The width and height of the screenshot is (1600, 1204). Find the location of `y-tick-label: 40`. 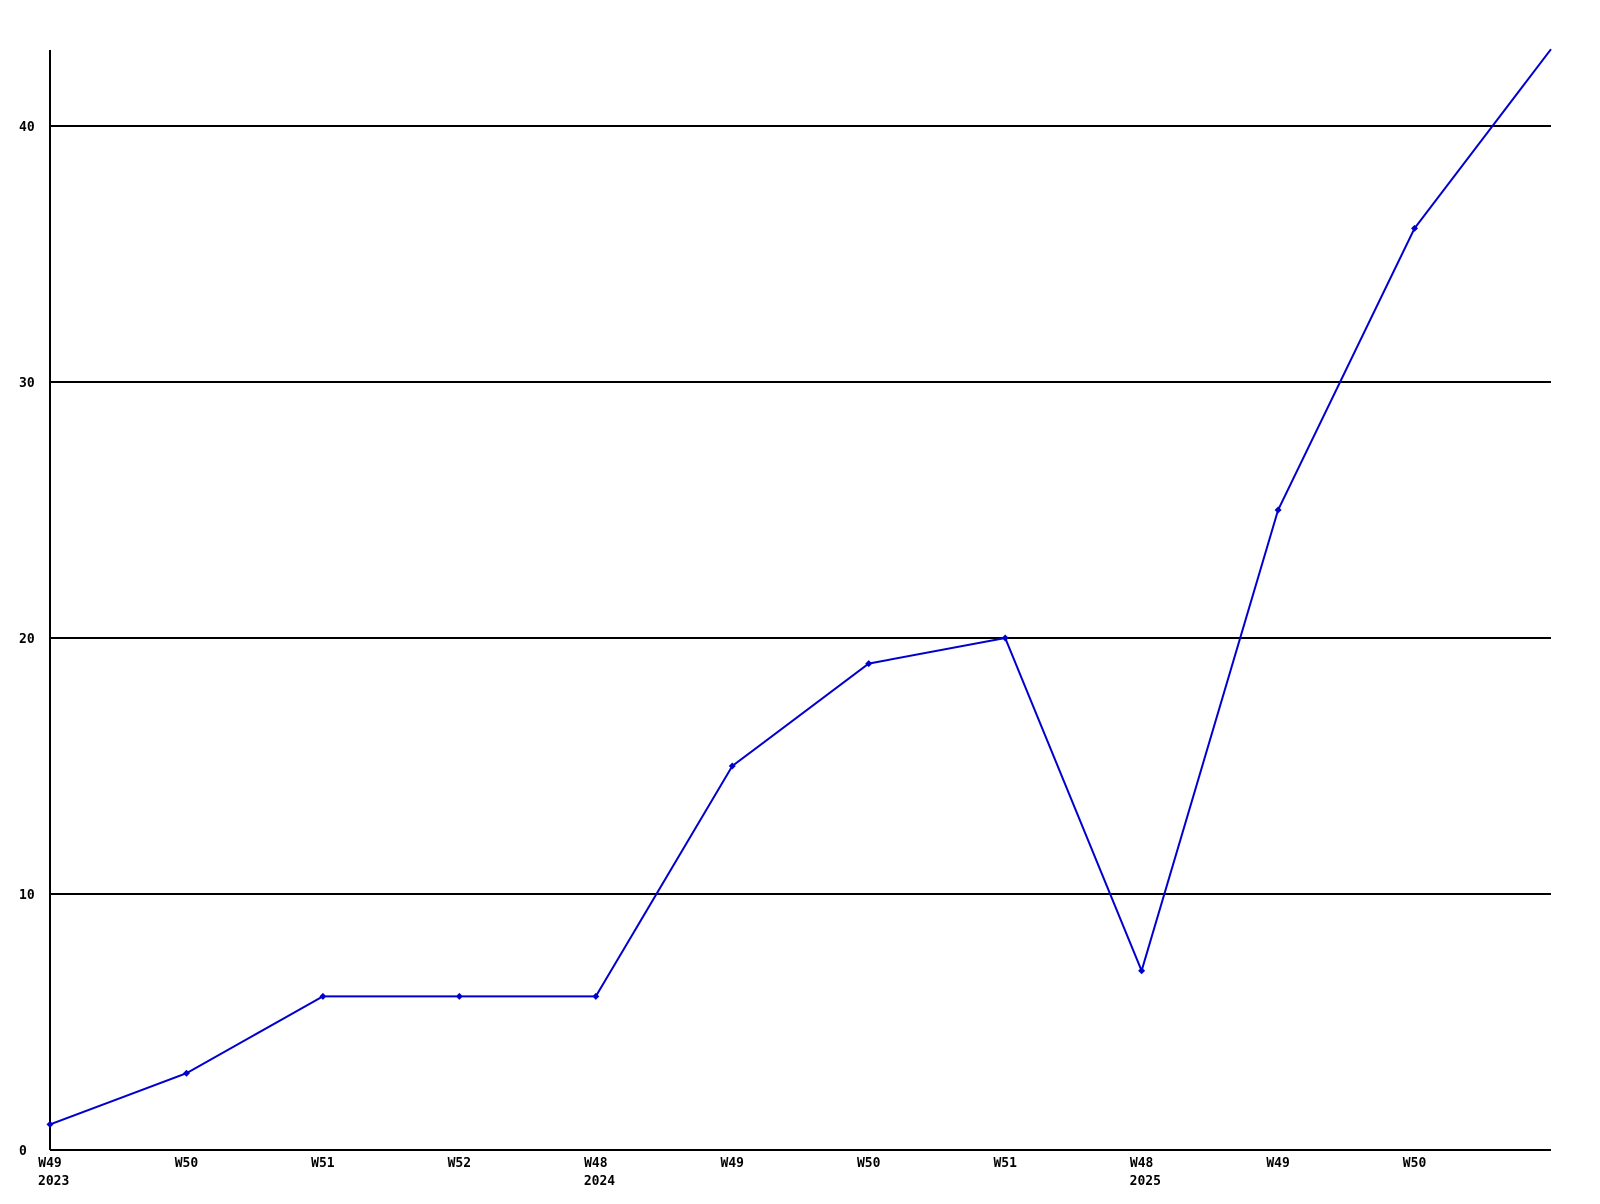

y-tick-label: 40 is located at coordinates (27, 127).